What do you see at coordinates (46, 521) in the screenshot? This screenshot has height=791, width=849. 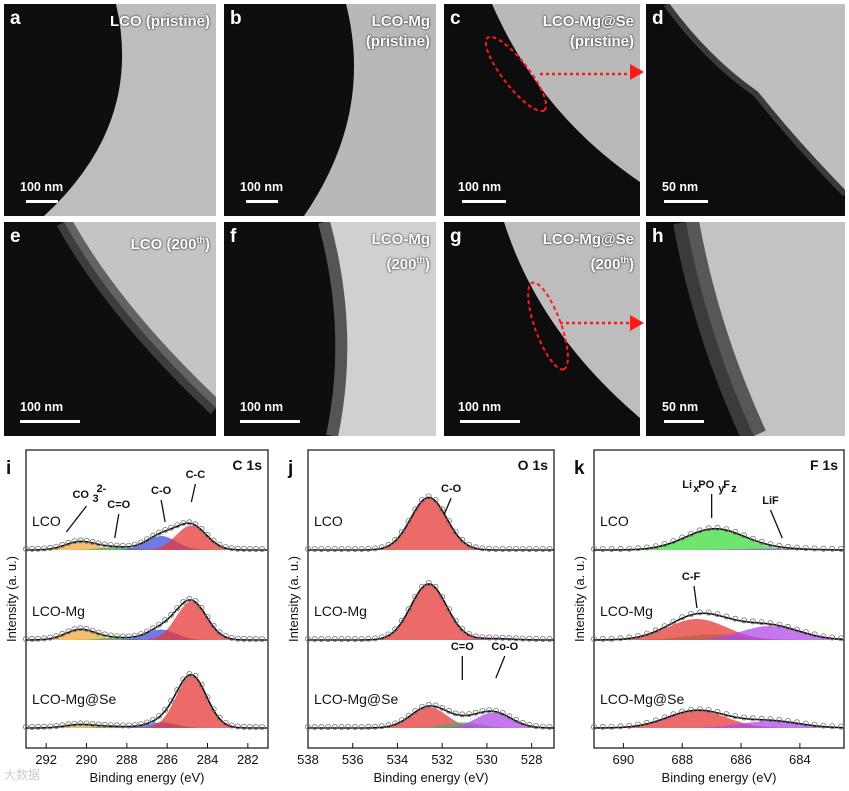 I see `chart-i-series-label-0: LCO` at bounding box center [46, 521].